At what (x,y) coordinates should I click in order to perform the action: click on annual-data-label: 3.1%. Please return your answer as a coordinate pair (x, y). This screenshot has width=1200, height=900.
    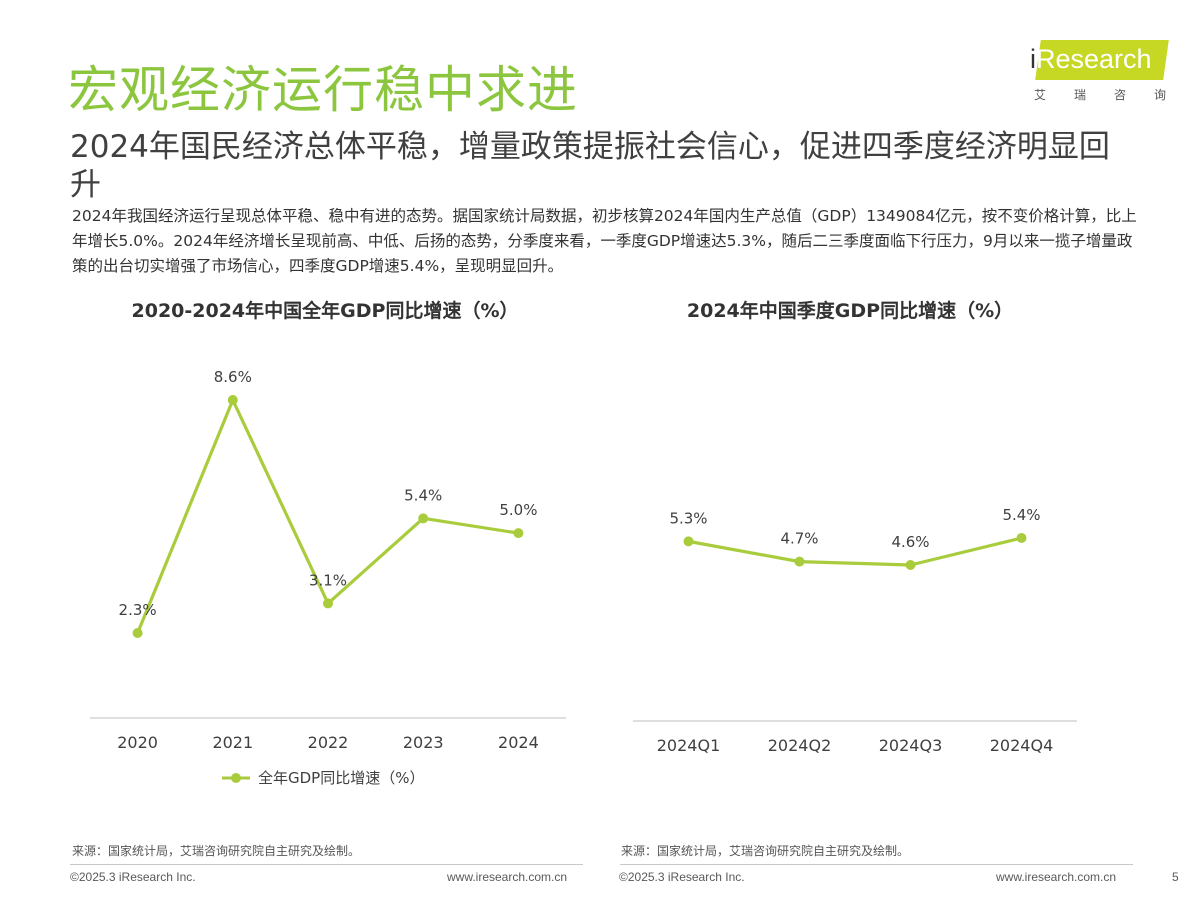
    Looking at the image, I should click on (328, 580).